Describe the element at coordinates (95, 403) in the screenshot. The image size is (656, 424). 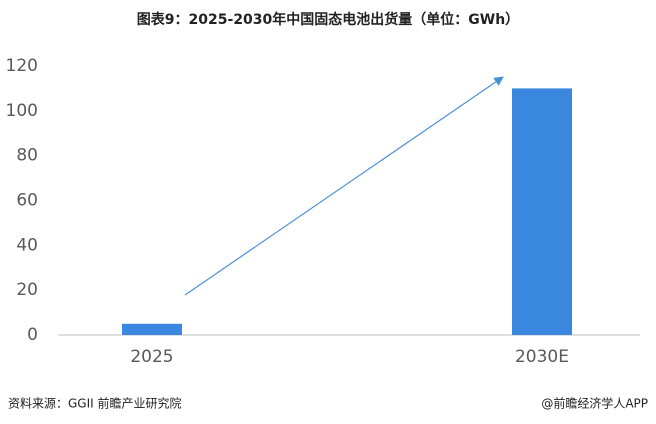
I see `source: 资料来源：GGII 前瞻产业研究院` at that location.